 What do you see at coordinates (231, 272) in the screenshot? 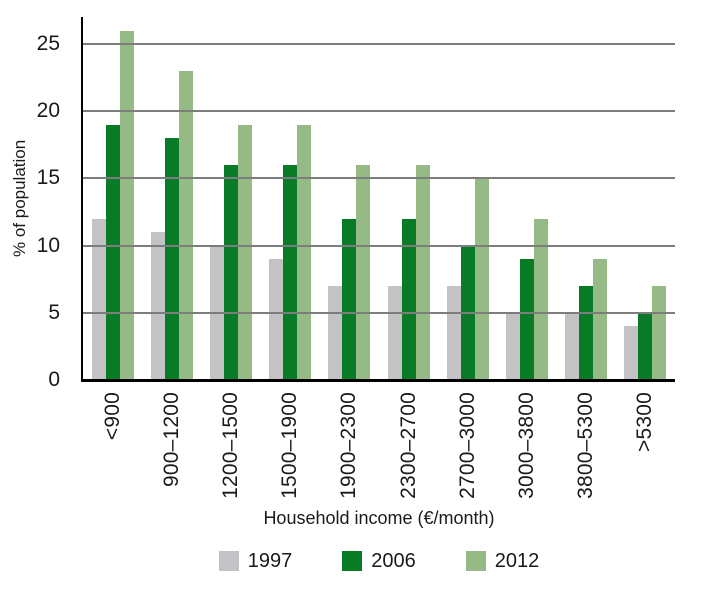
I see `bar-2006-1200–1500` at bounding box center [231, 272].